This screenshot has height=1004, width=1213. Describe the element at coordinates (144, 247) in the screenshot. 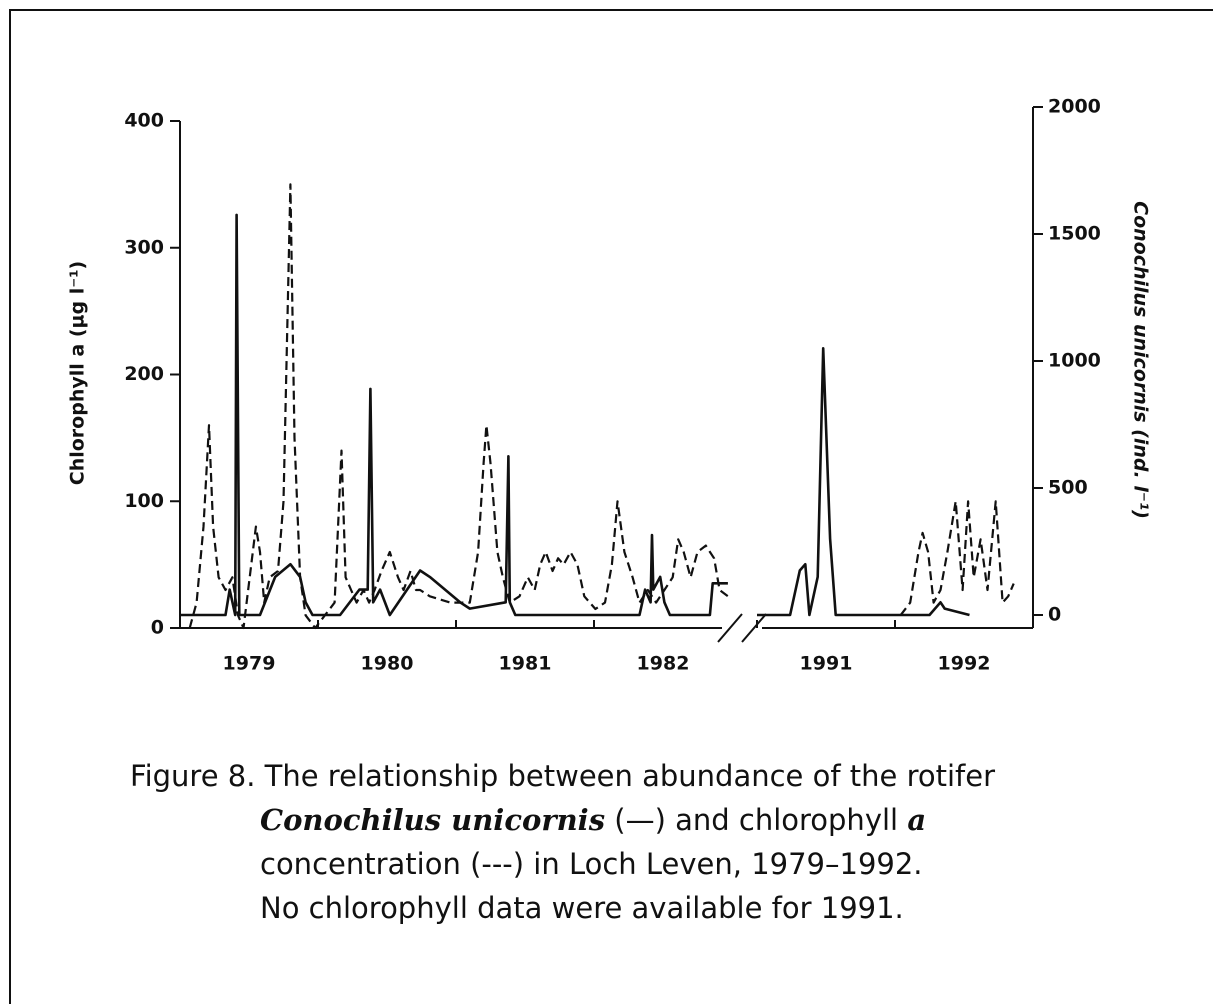

I see `y-tick-label: 300` at that location.